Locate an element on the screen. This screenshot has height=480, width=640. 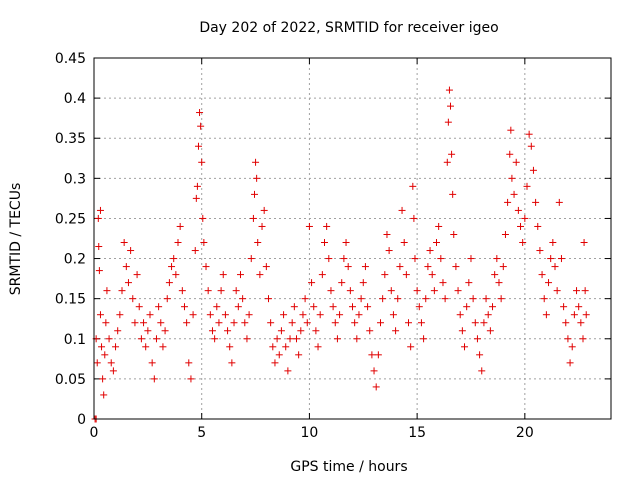
x-tick-label: 20 is located at coordinates (525, 433).